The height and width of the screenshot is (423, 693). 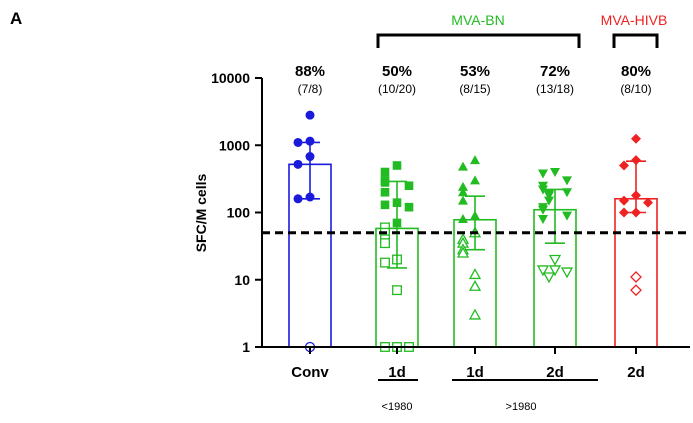 I want to click on mva-bn-bracket, so click(x=478, y=40).